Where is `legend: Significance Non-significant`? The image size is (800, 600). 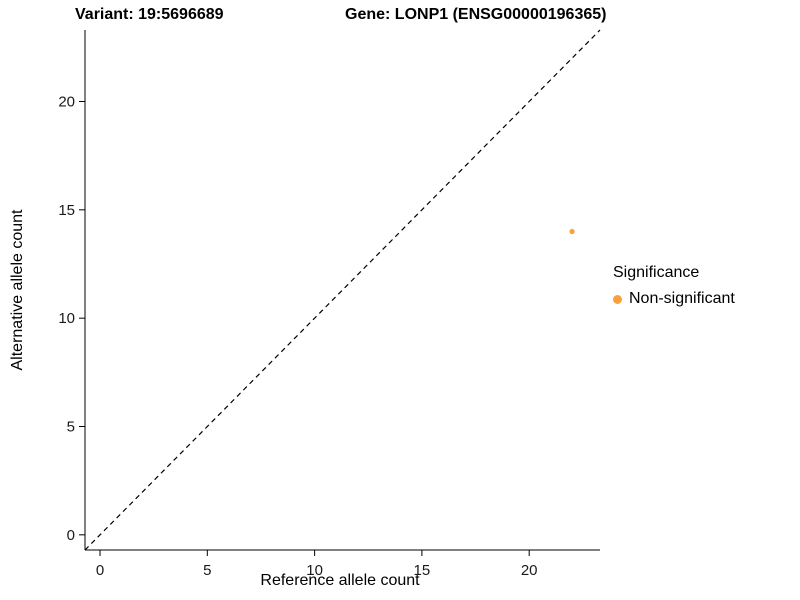
legend: Significance Non-significant is located at coordinates (705, 286).